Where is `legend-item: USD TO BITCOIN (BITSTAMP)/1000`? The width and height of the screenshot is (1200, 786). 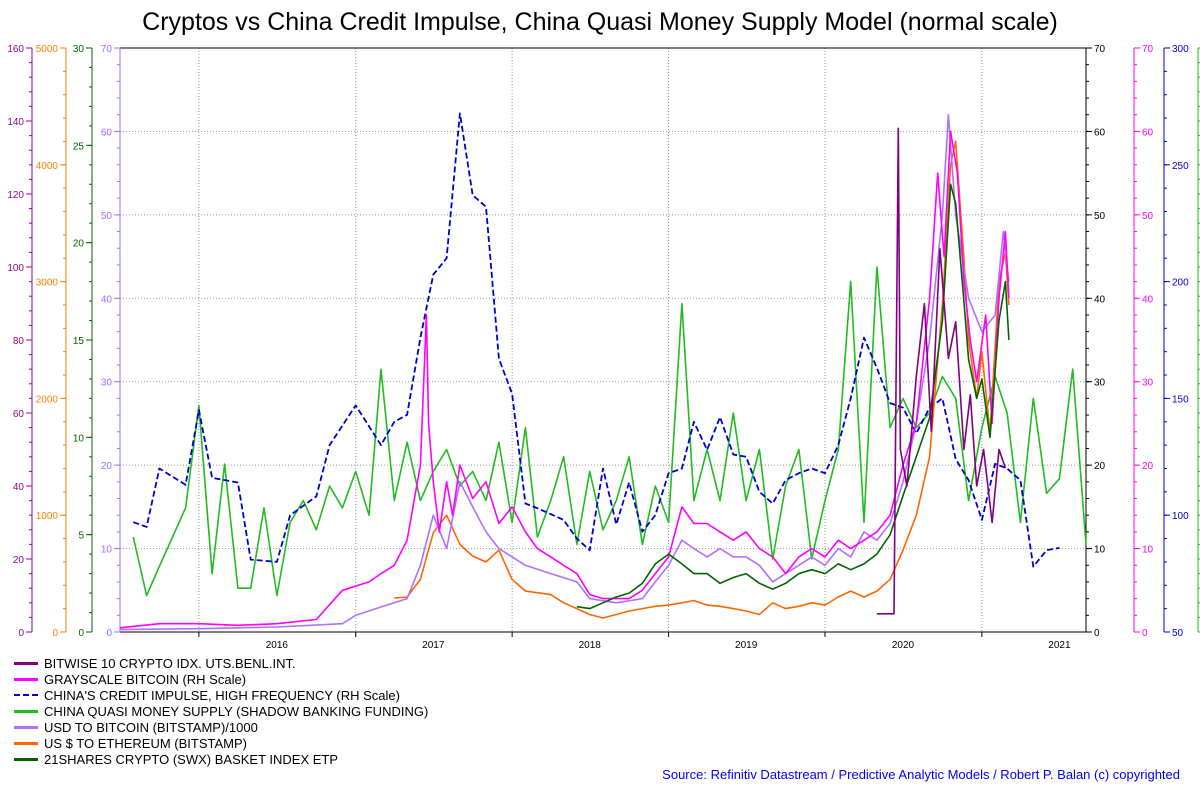 legend-item: USD TO BITCOIN (BITSTAMP)/1000 is located at coordinates (221, 727).